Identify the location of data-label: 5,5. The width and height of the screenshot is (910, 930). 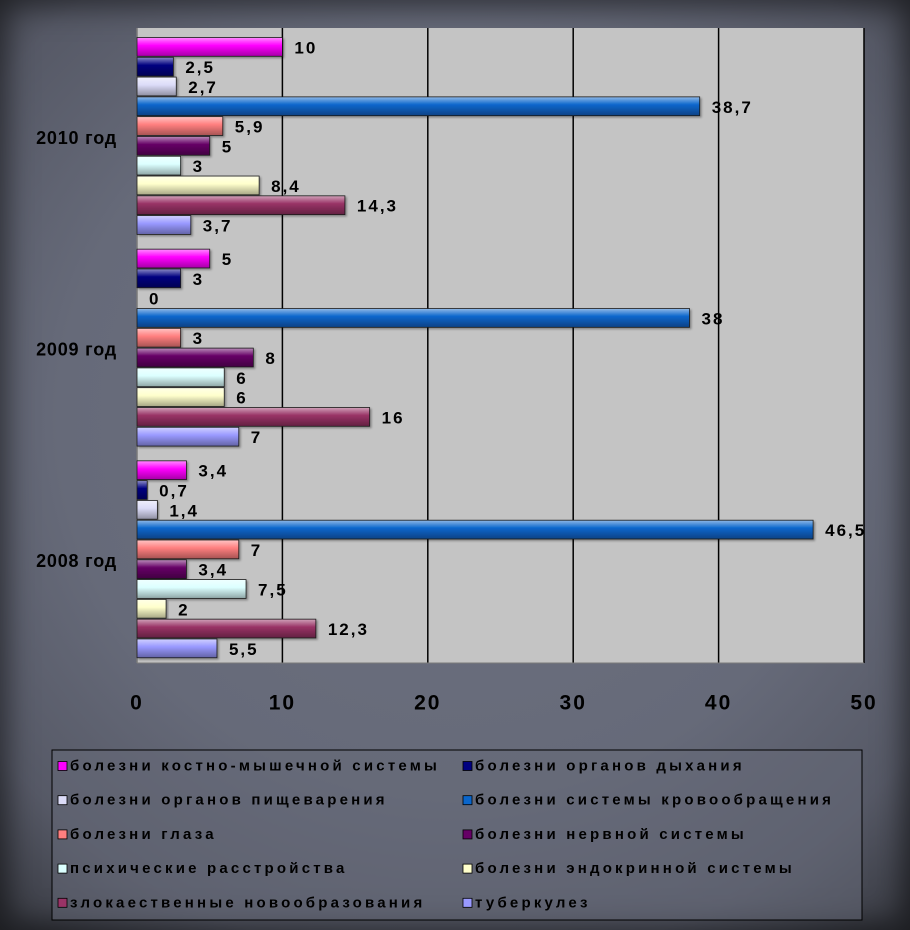
(244, 649).